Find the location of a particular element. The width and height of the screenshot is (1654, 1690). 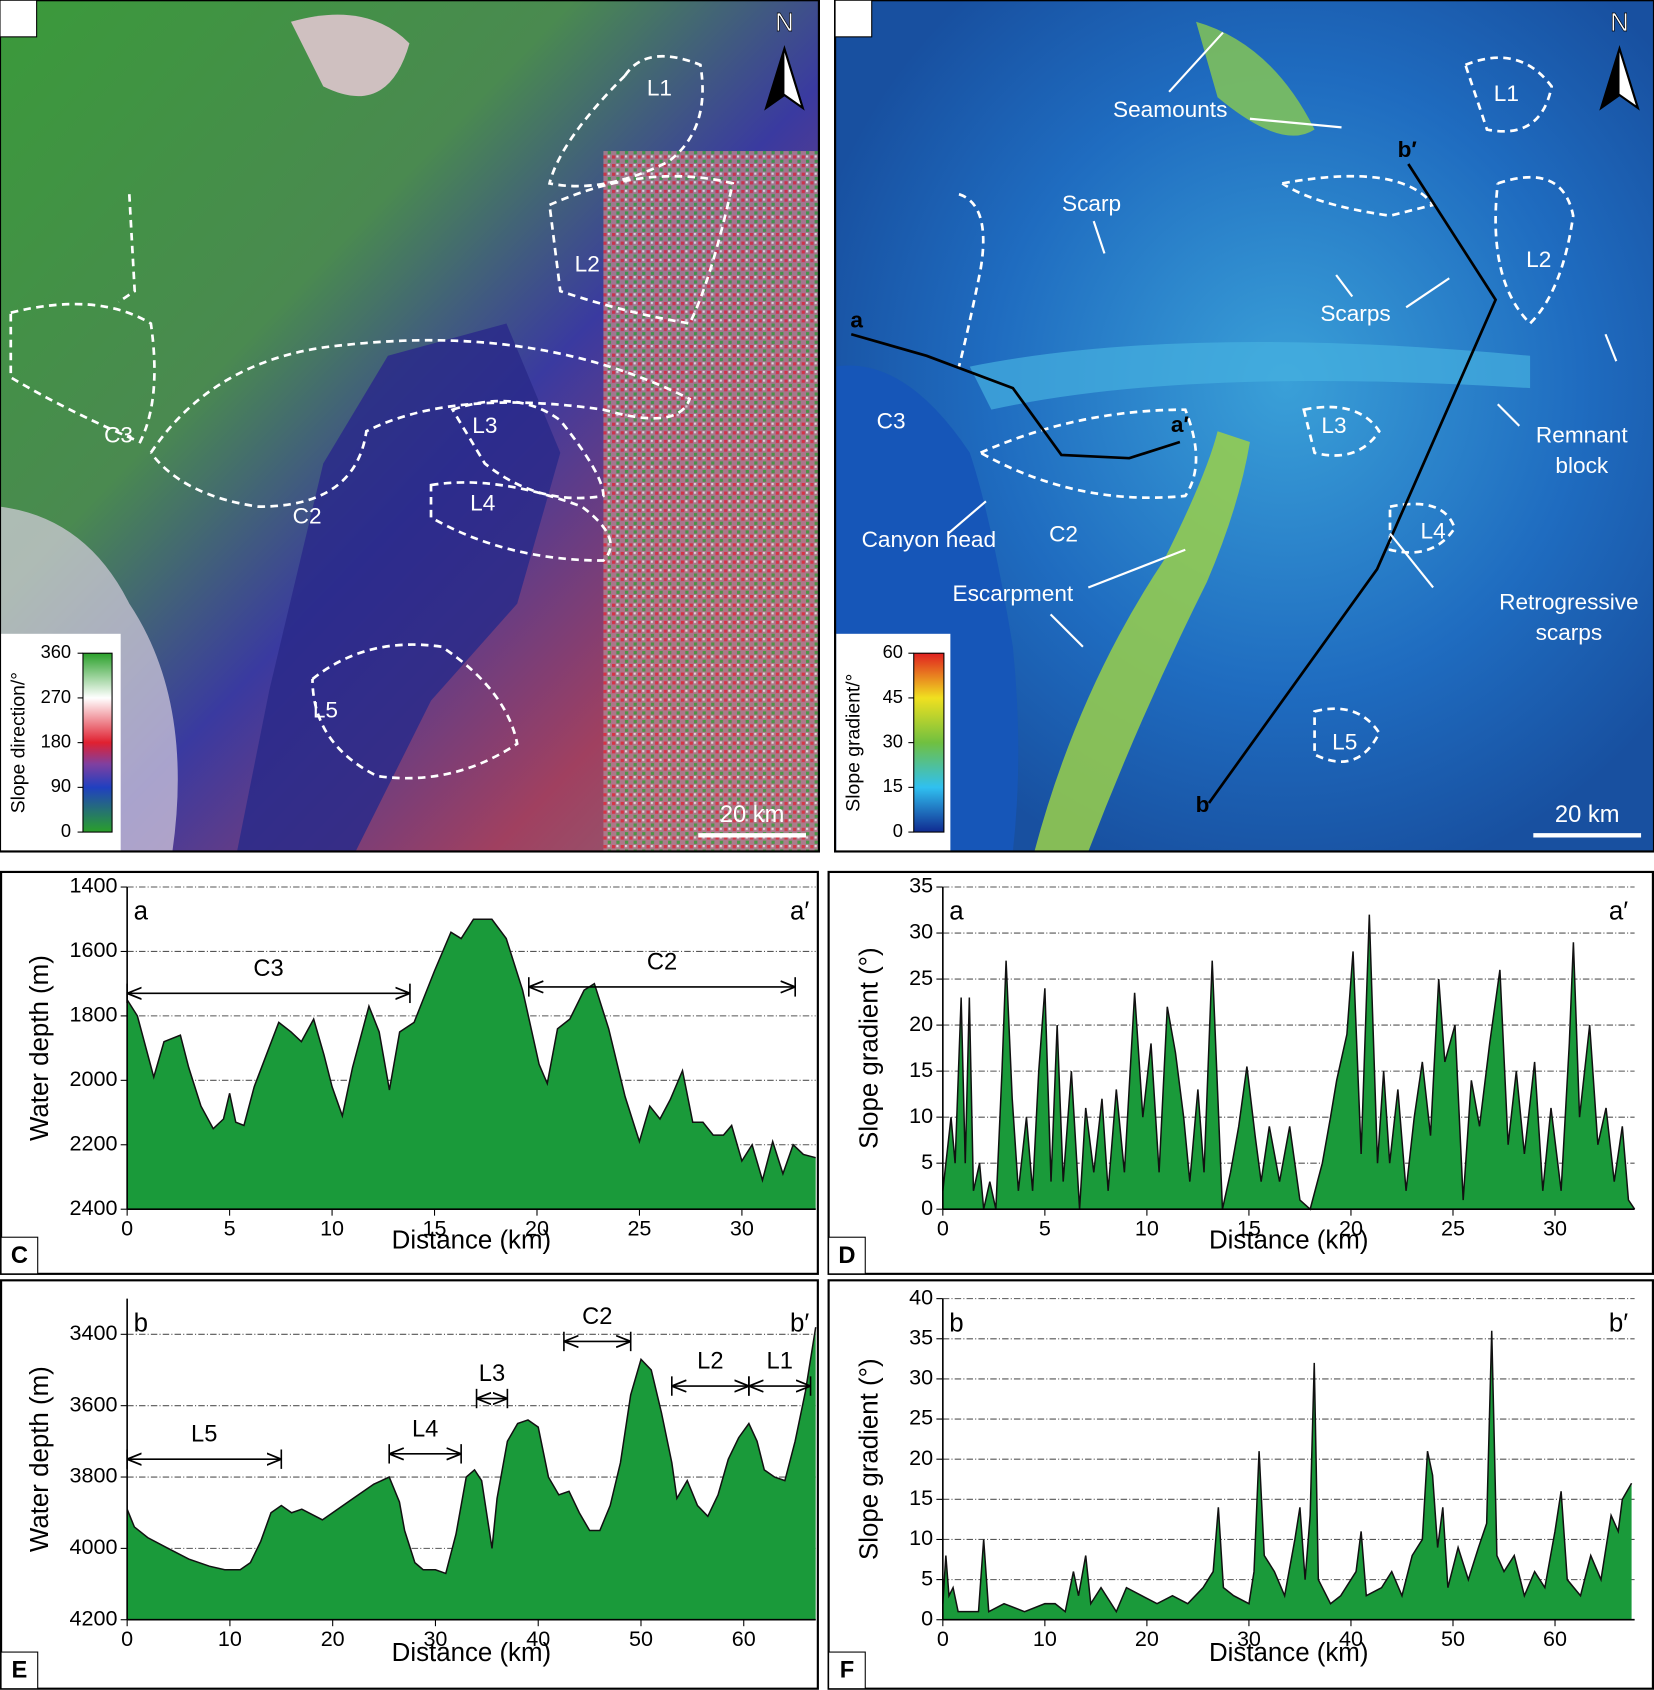

map-label: Scarp is located at coordinates (1091, 203).